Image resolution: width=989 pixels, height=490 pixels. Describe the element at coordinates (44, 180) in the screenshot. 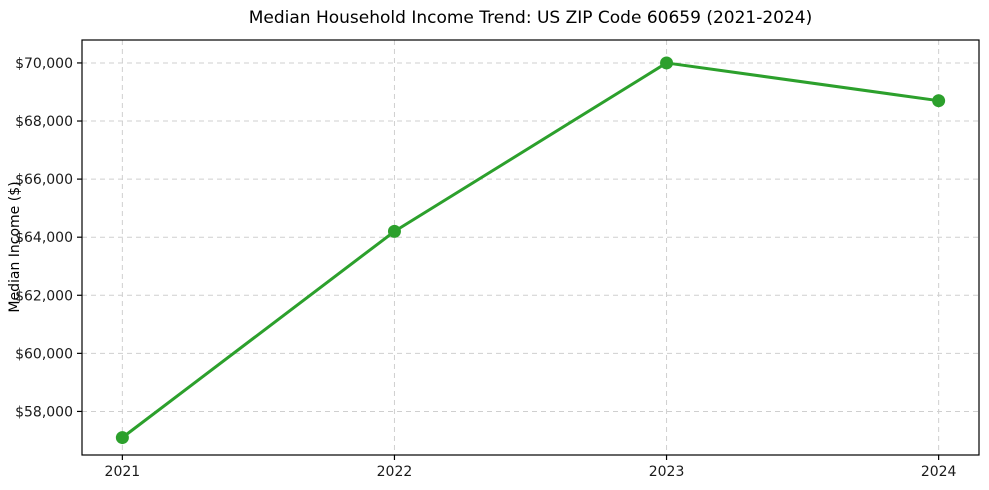

I see `y-tick-label: $66,000` at that location.